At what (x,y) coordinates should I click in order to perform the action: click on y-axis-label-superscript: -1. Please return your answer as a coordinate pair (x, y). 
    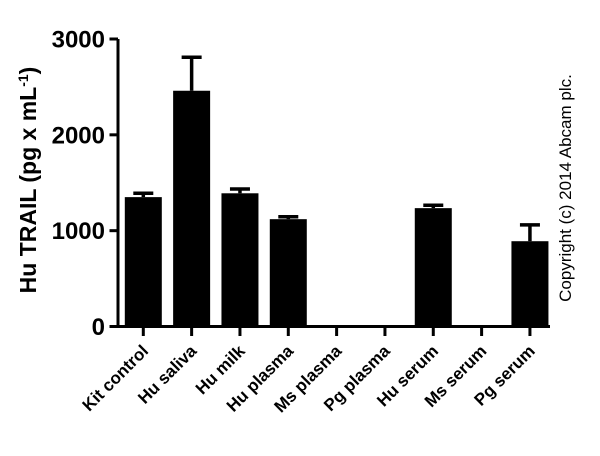
    Looking at the image, I should click on (23, 80).